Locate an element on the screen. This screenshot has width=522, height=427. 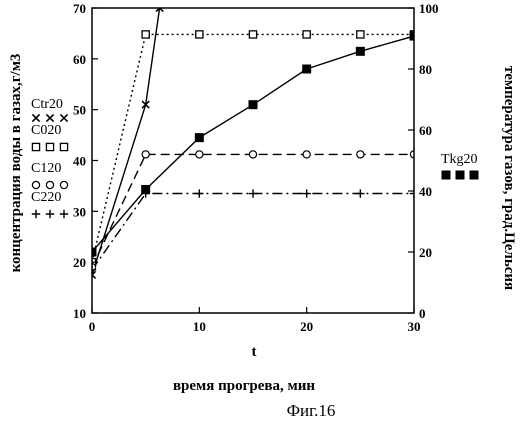
x-tick-label: 10 is located at coordinates (199, 326).